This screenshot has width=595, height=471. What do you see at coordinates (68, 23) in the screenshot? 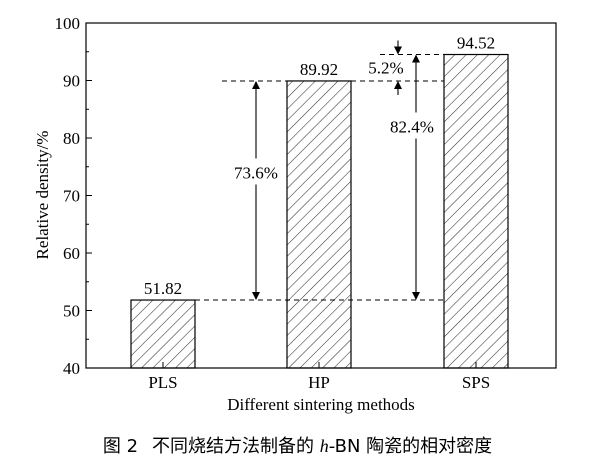
I see `y-tick-label-100: 100` at bounding box center [68, 23].